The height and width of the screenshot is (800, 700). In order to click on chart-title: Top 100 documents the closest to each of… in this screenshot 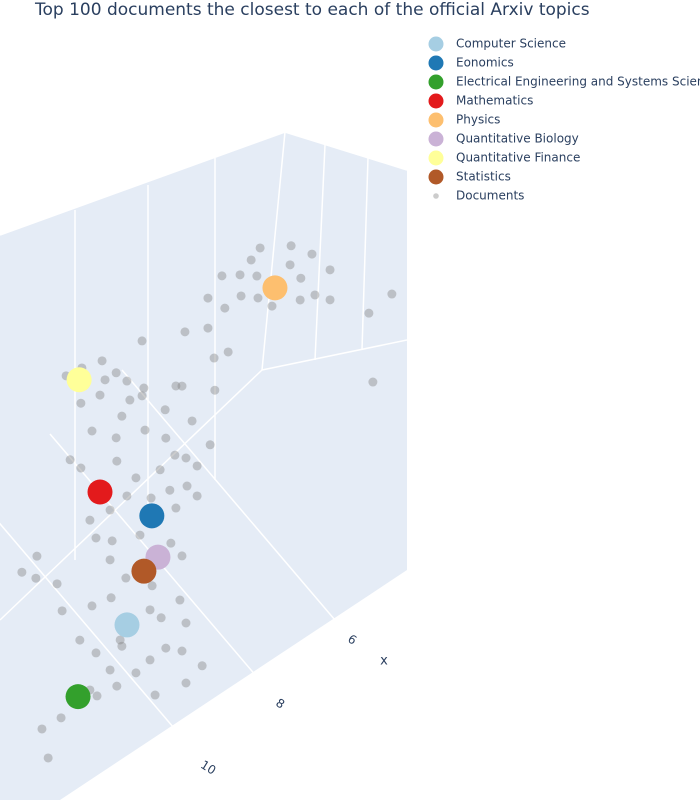, I will do `click(312, 10)`.